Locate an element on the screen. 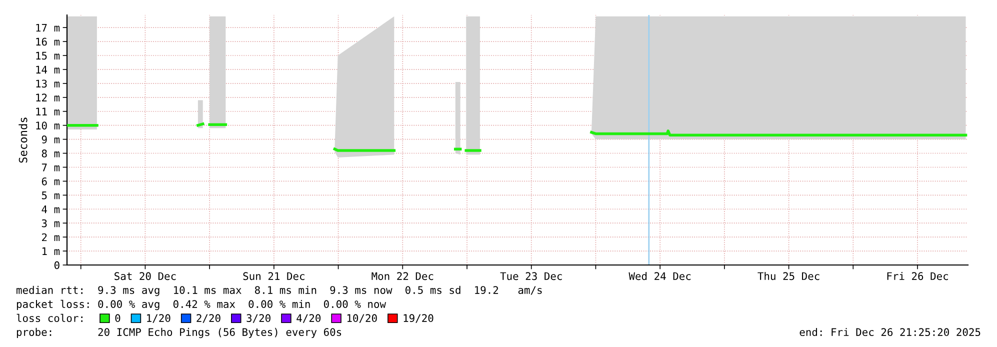 This screenshot has width=997, height=347. text: packet loss: 0.00 % avg 0.42 % max 0.00 % min 0.00 % now is located at coordinates (201, 305).